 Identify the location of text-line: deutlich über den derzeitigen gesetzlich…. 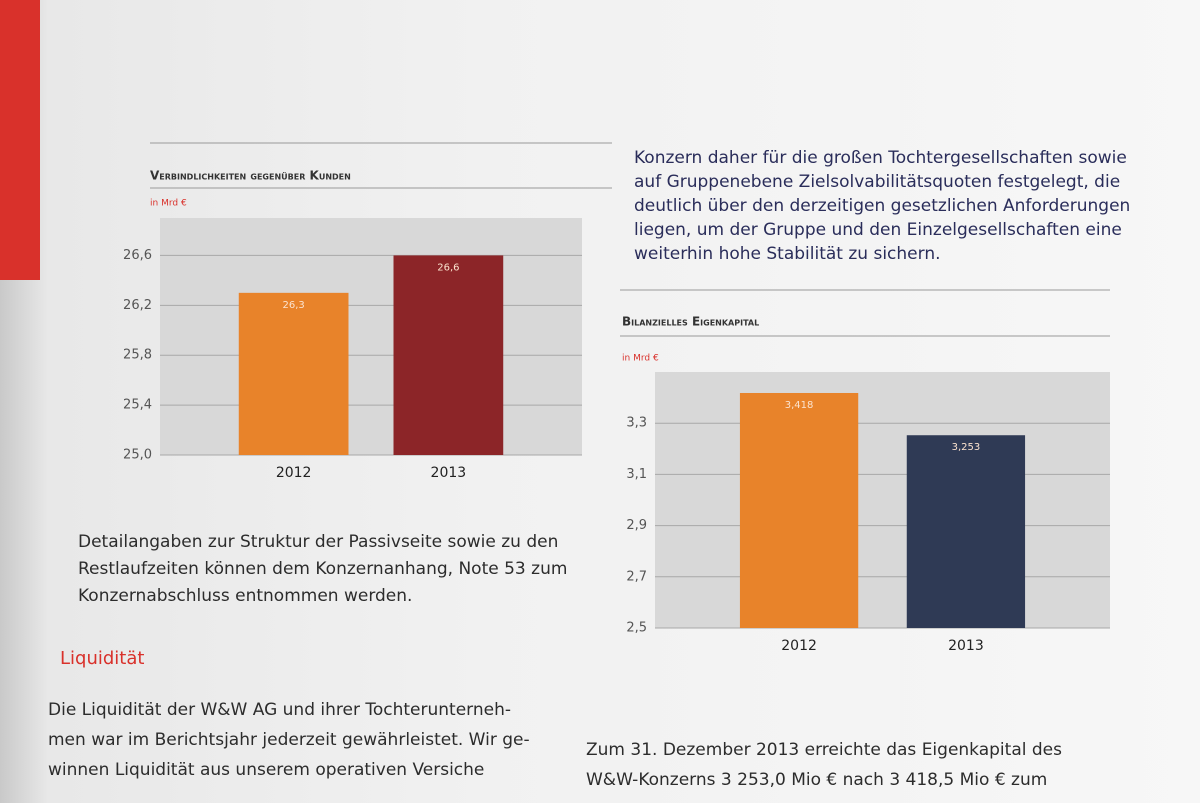
(882, 206).